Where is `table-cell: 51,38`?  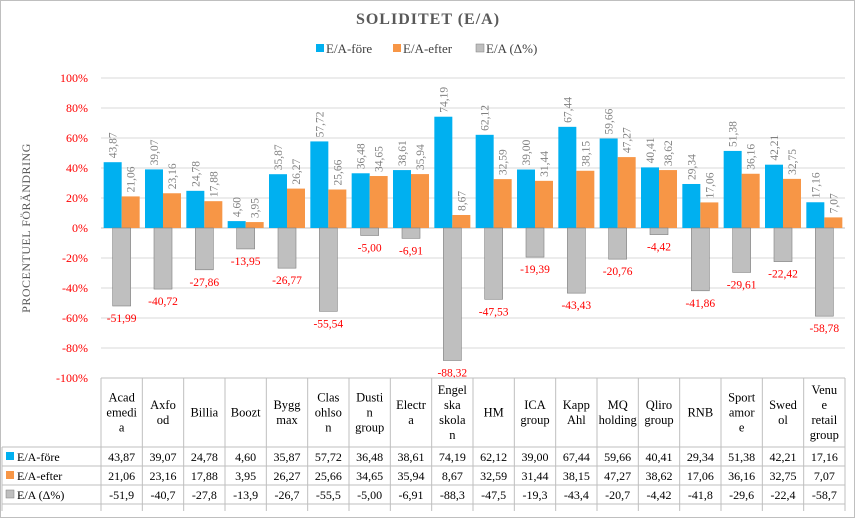
table-cell: 51,38 is located at coordinates (741, 457).